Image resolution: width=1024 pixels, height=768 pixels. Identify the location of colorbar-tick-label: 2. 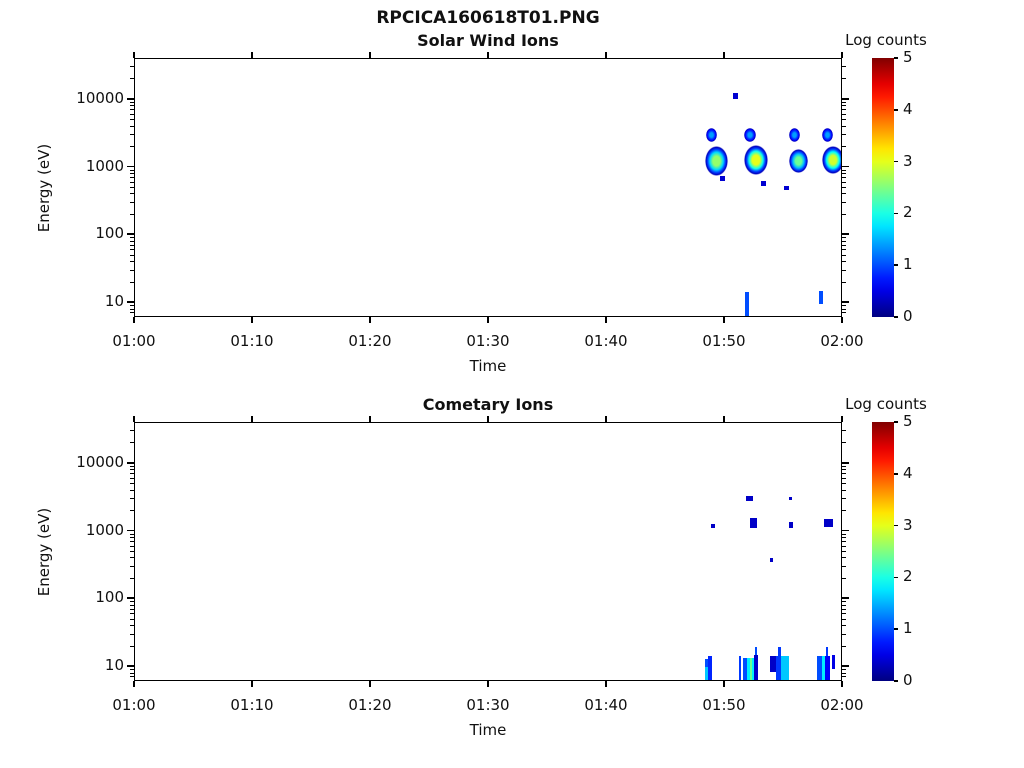
(908, 212).